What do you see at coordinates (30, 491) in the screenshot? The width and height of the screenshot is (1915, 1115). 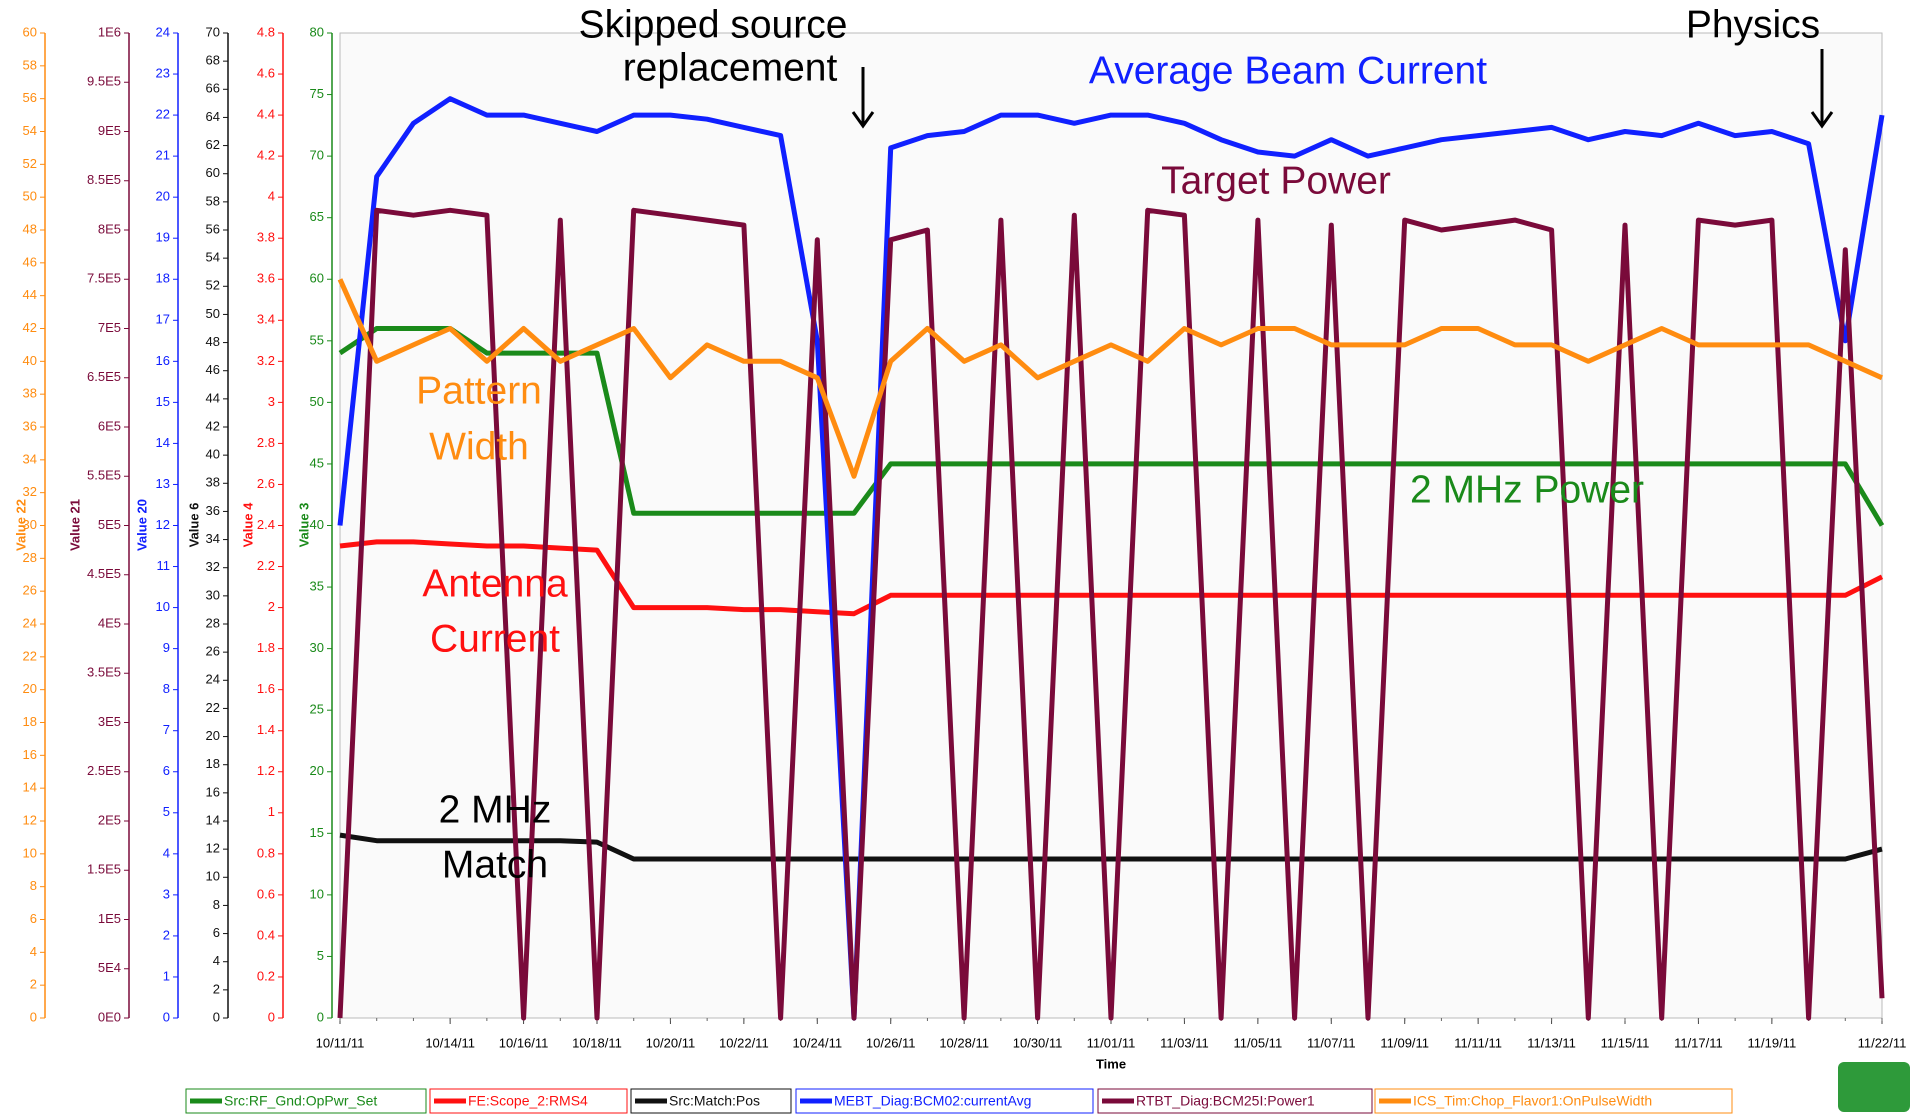 I see `y-tick-label: 32` at bounding box center [30, 491].